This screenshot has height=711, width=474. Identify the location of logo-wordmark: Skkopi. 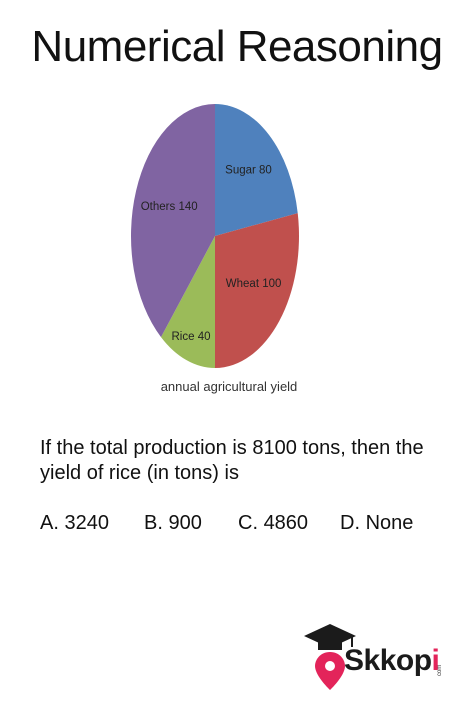
(392, 660).